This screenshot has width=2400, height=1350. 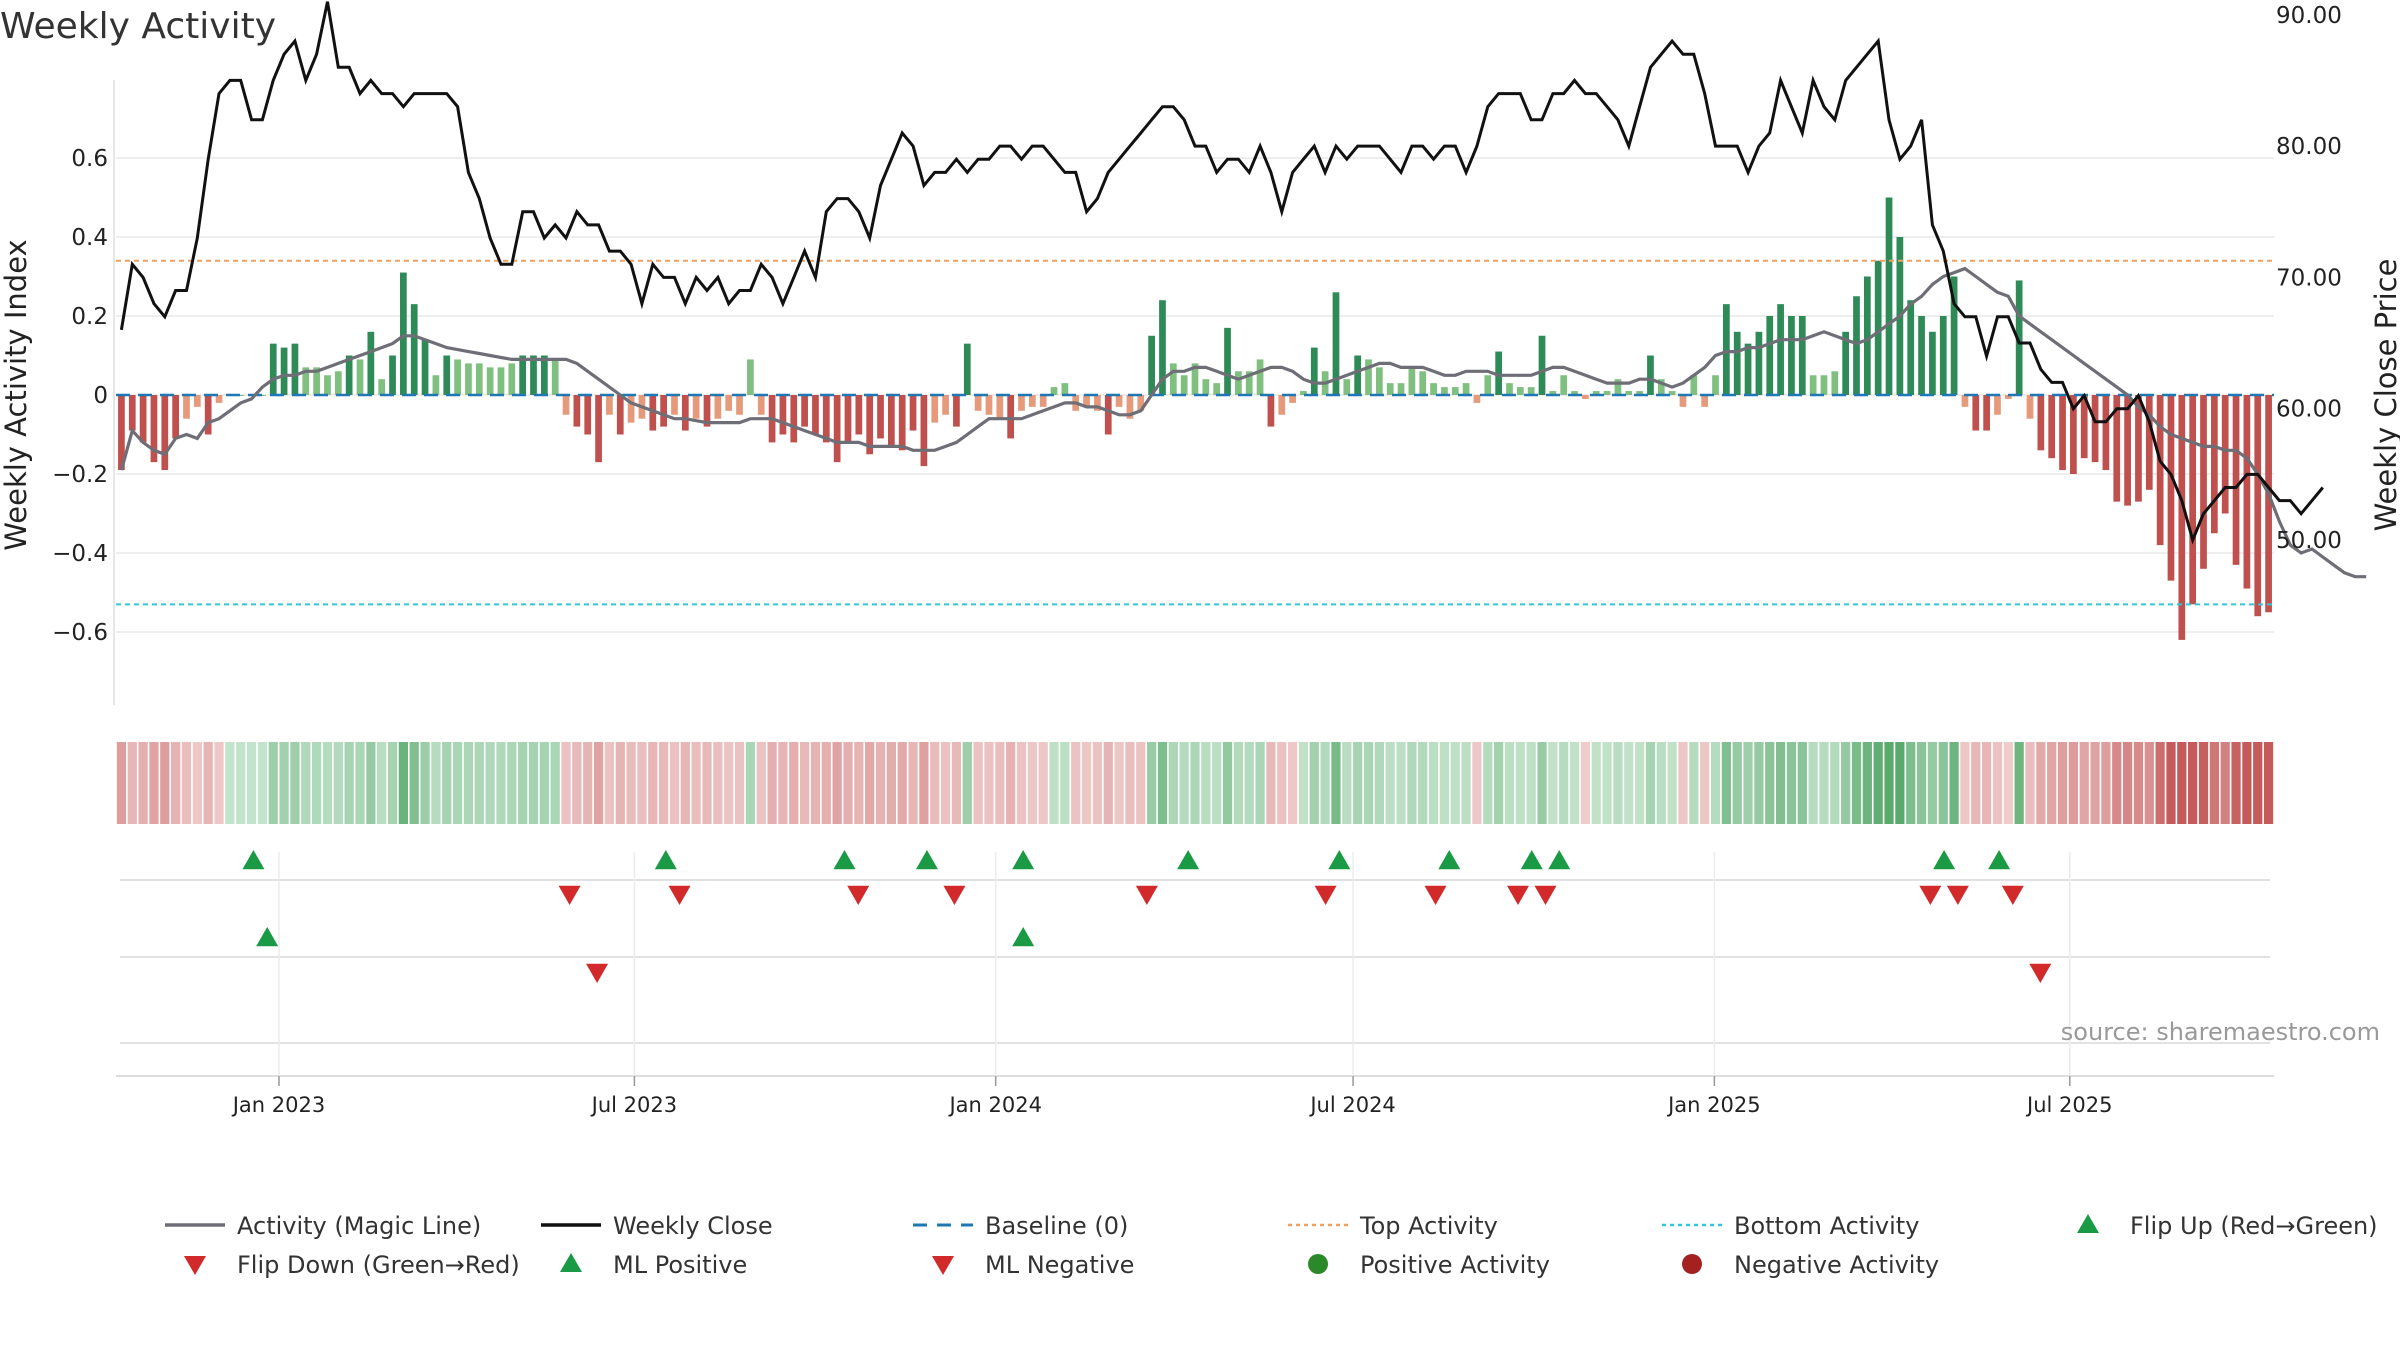 I want to click on legend-item: Positive Activity, so click(x=1429, y=1265).